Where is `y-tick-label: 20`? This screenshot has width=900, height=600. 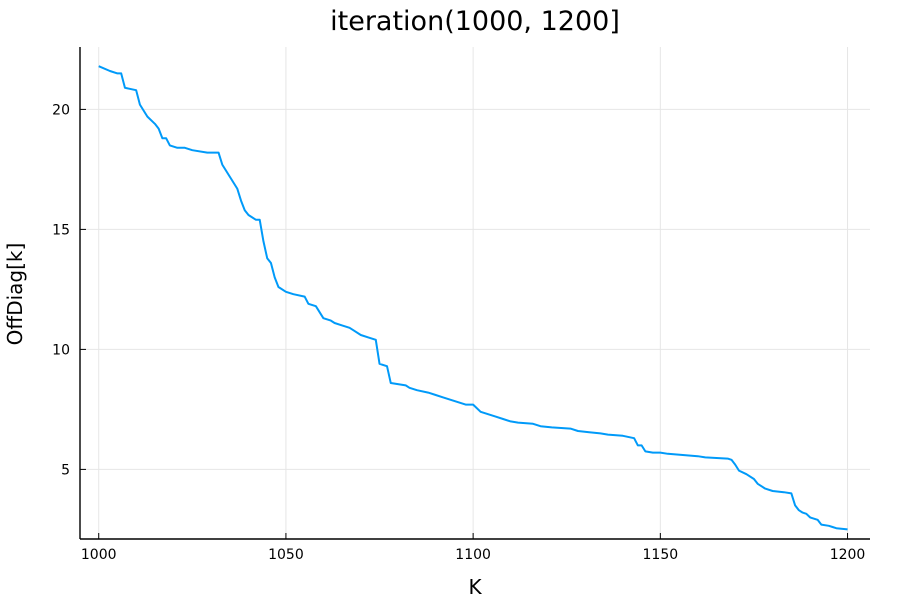
y-tick-label: 20 is located at coordinates (61, 110).